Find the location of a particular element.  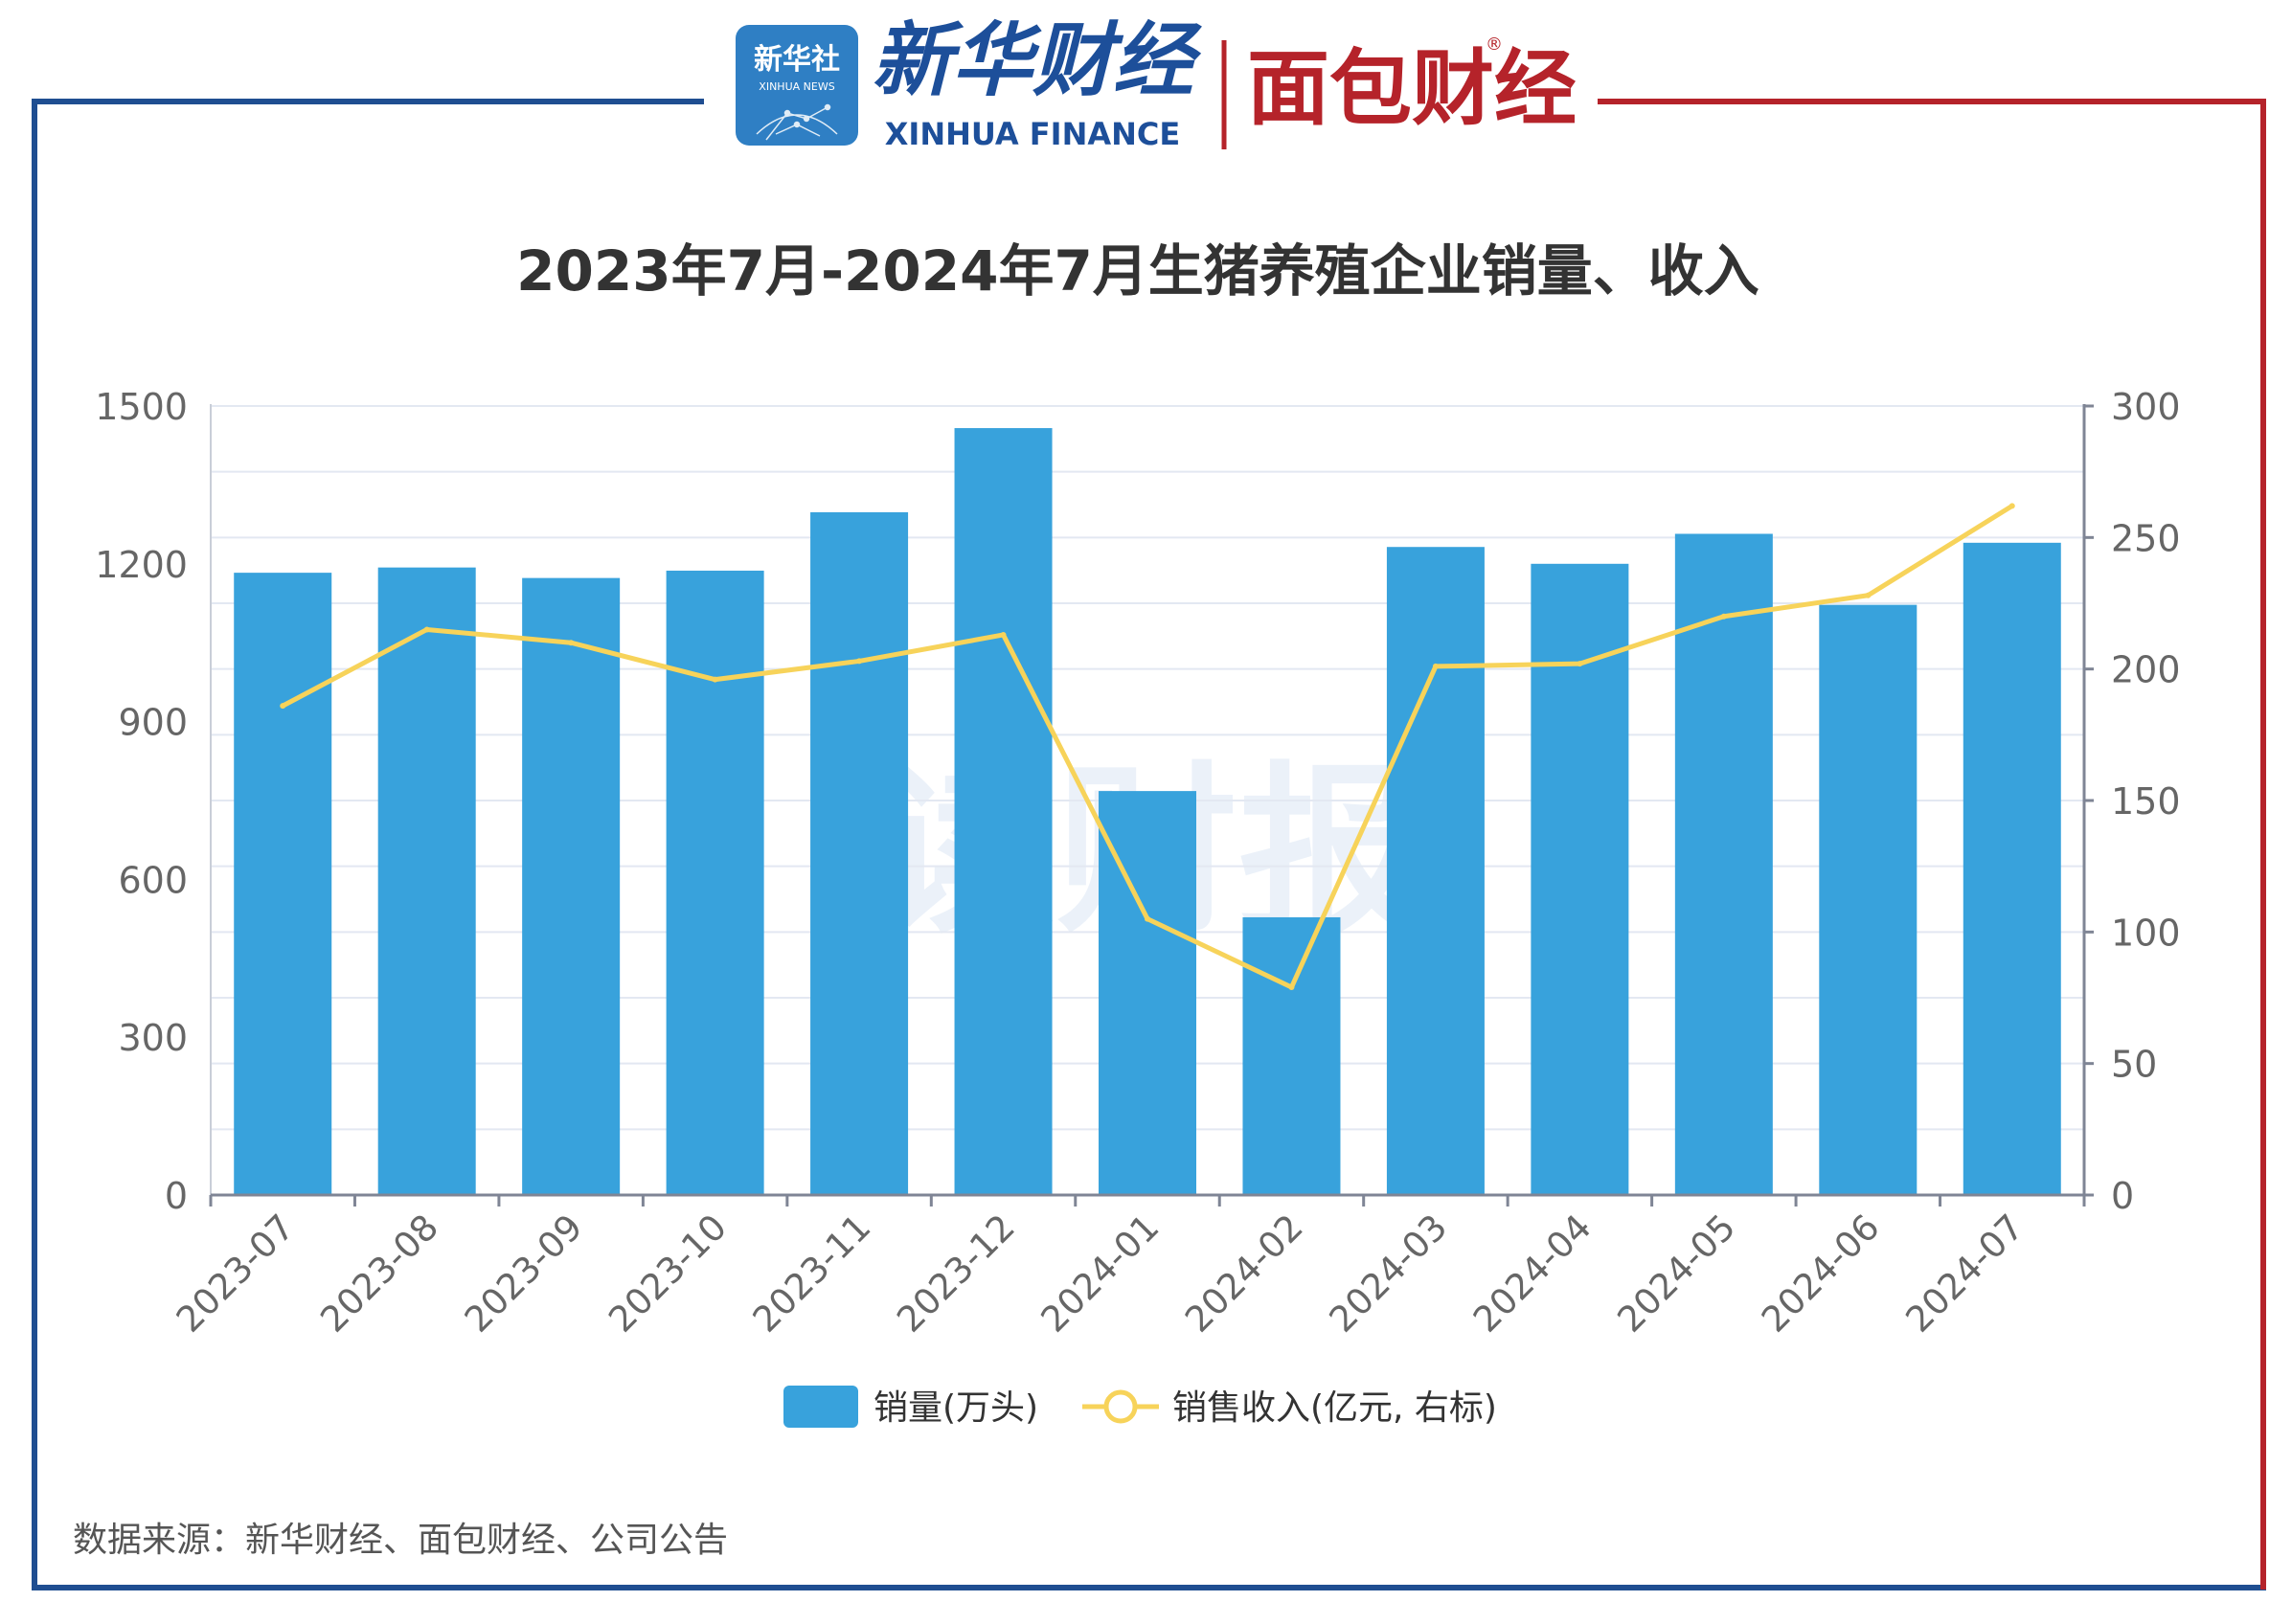

legend: 销量(万头) 销售收入(亿元, 右标) is located at coordinates (1140, 1407).